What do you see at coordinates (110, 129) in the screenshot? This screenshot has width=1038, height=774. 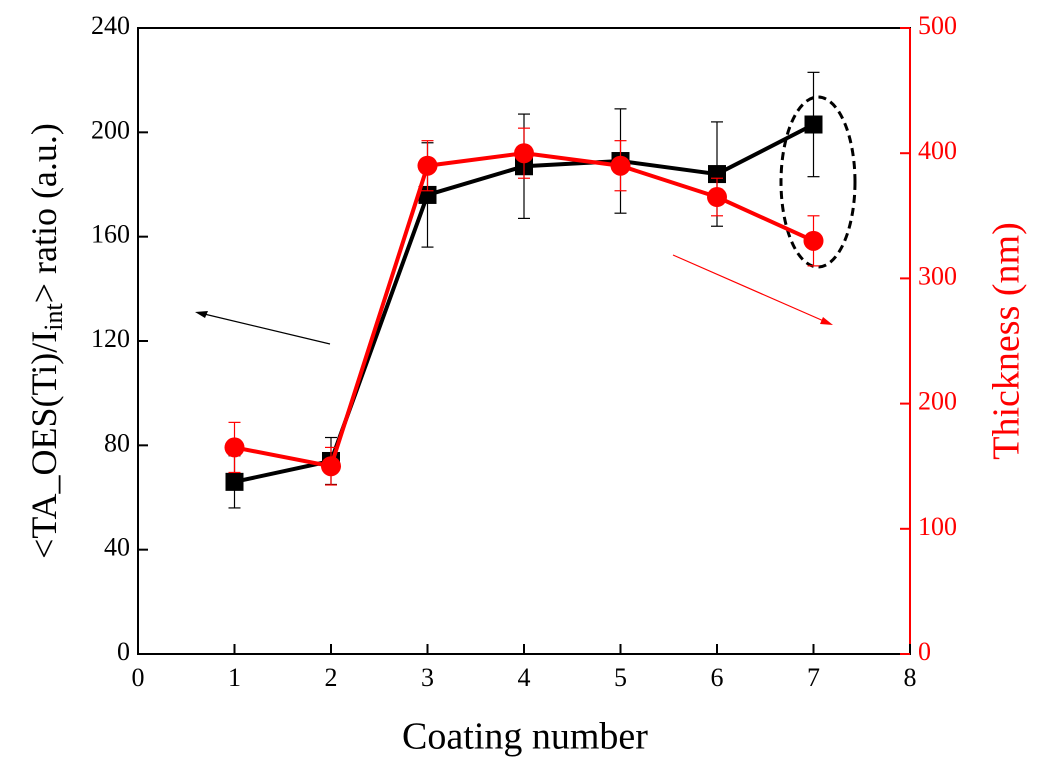 I see `y-tick-label: 200` at bounding box center [110, 129].